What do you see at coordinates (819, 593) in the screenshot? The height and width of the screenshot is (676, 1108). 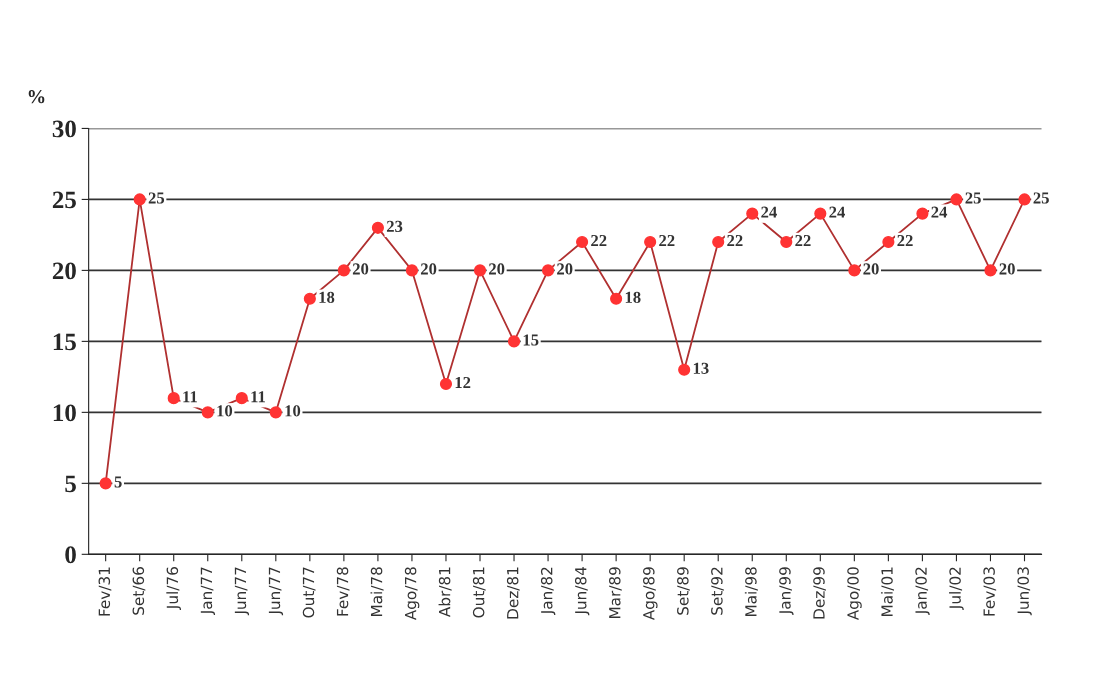 I see `x-tick-label: Dez/99` at bounding box center [819, 593].